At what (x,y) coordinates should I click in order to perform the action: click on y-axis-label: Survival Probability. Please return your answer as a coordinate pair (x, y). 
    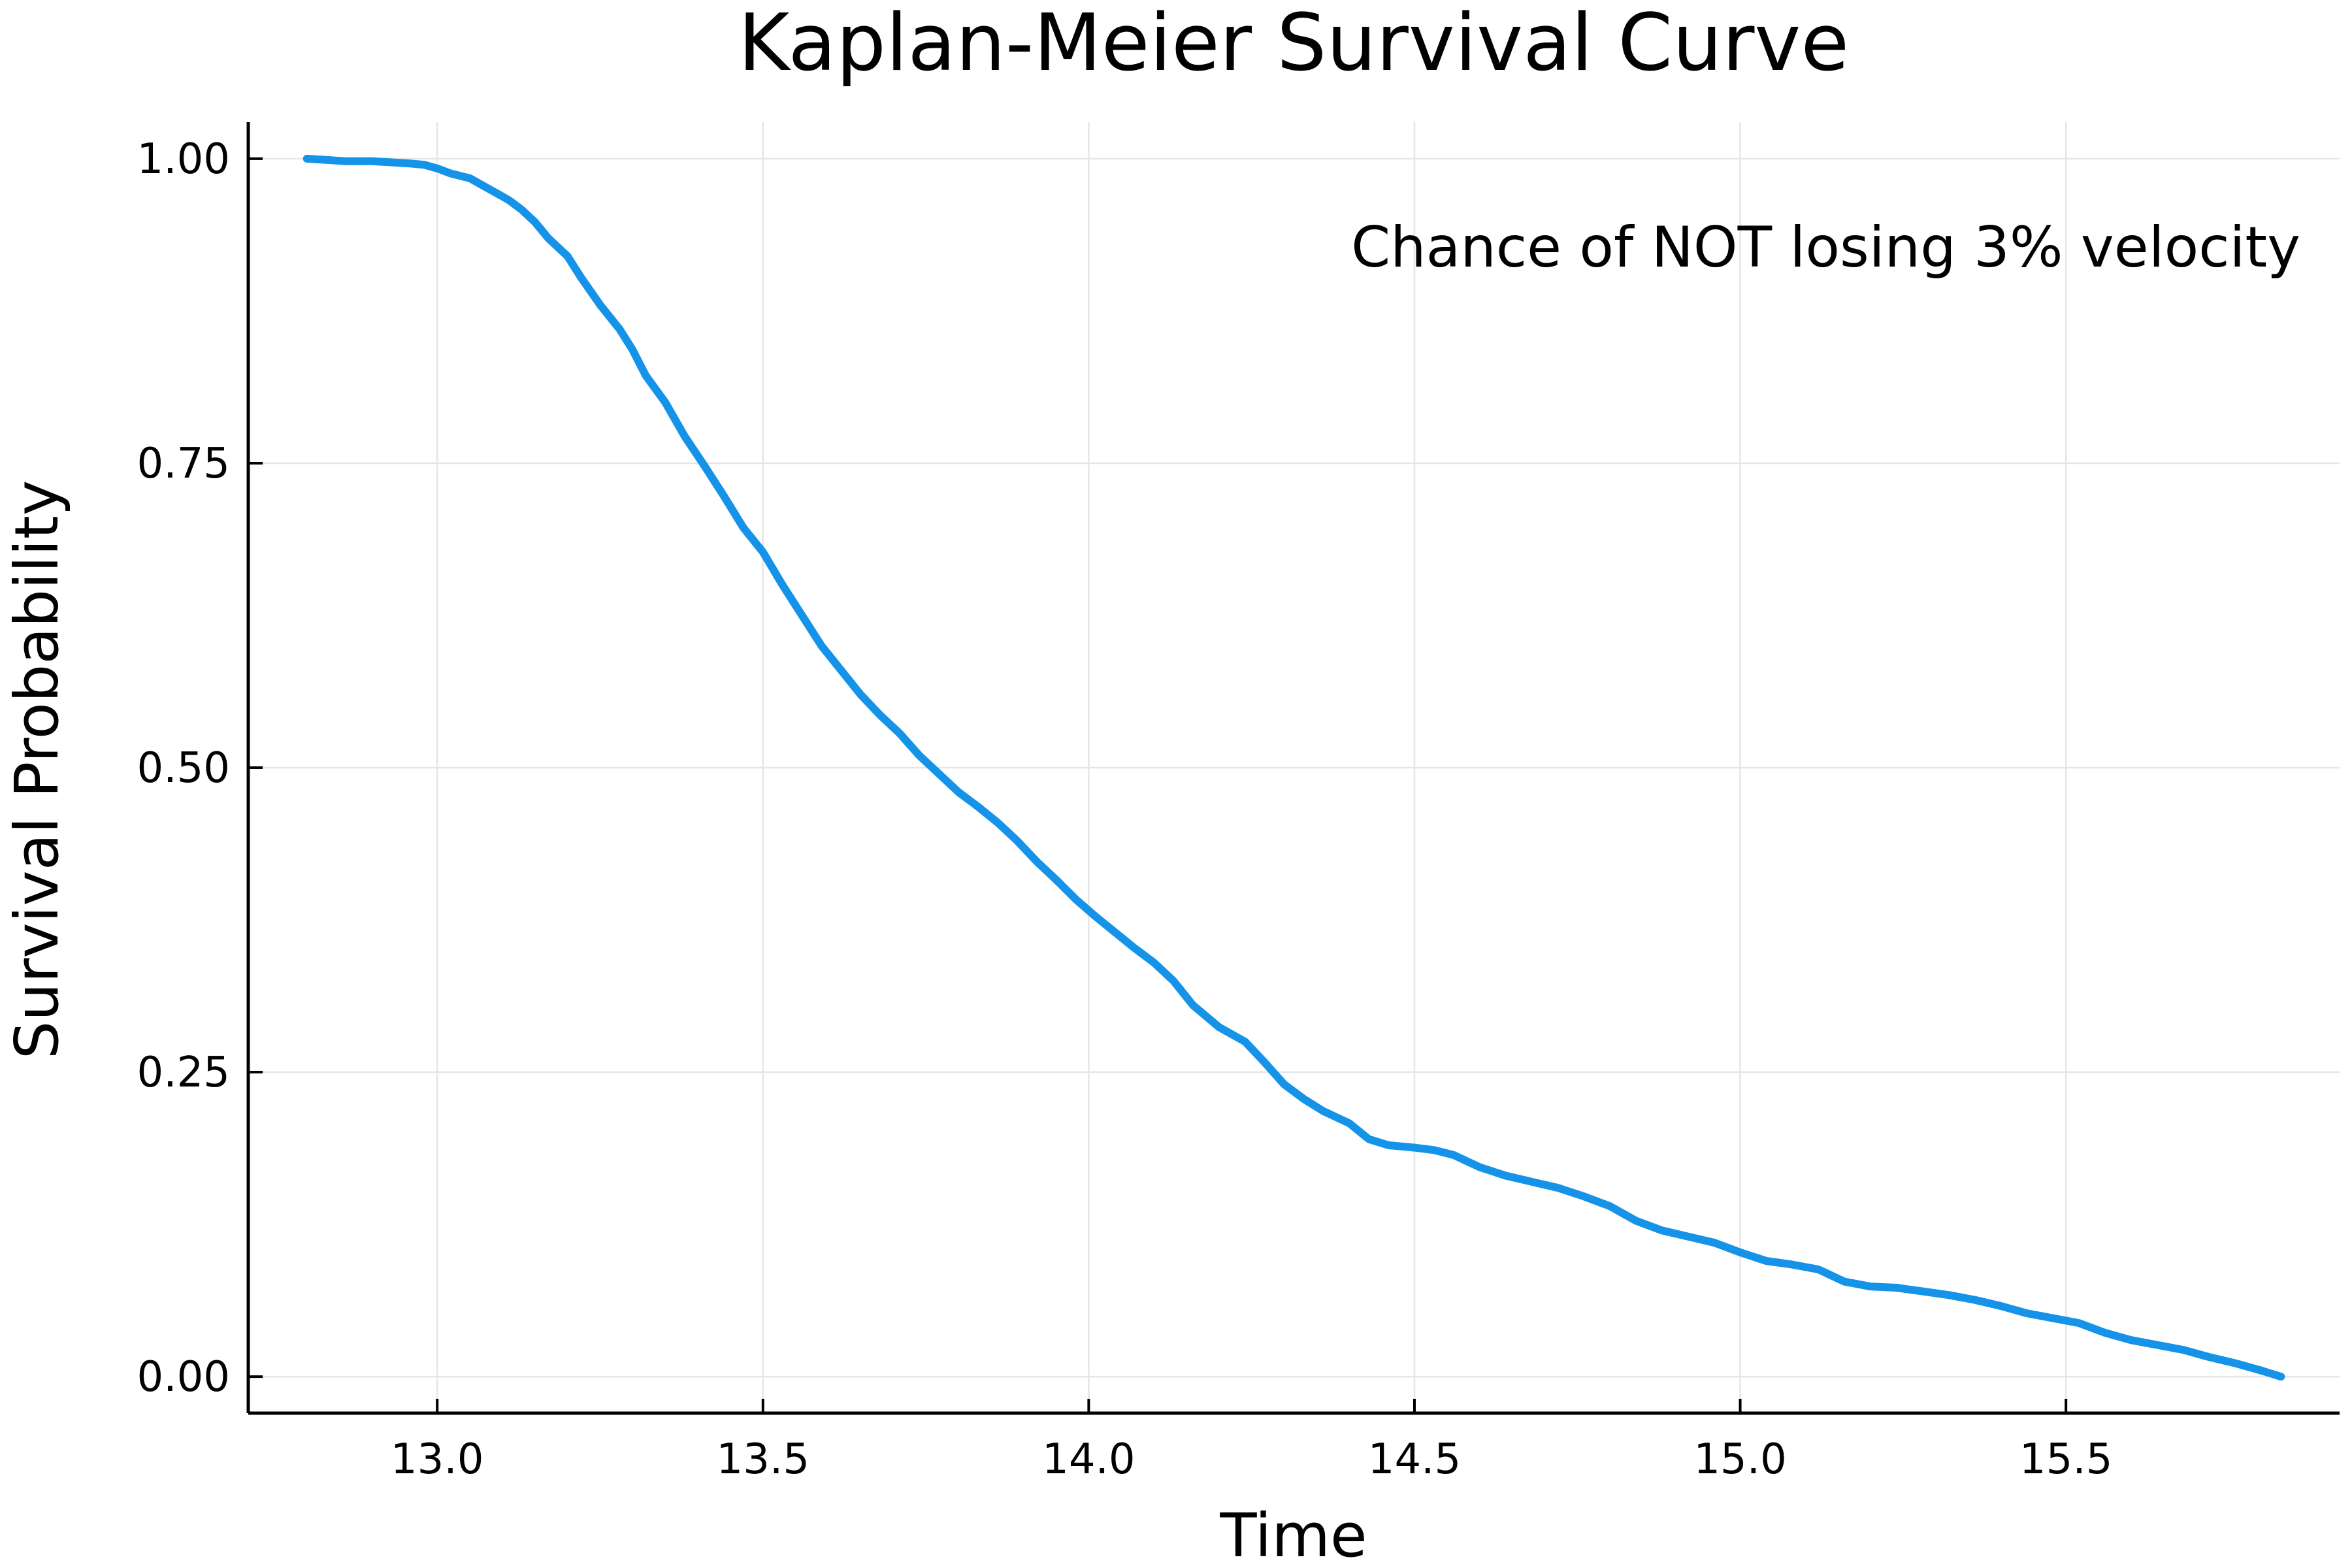
    Looking at the image, I should click on (37, 770).